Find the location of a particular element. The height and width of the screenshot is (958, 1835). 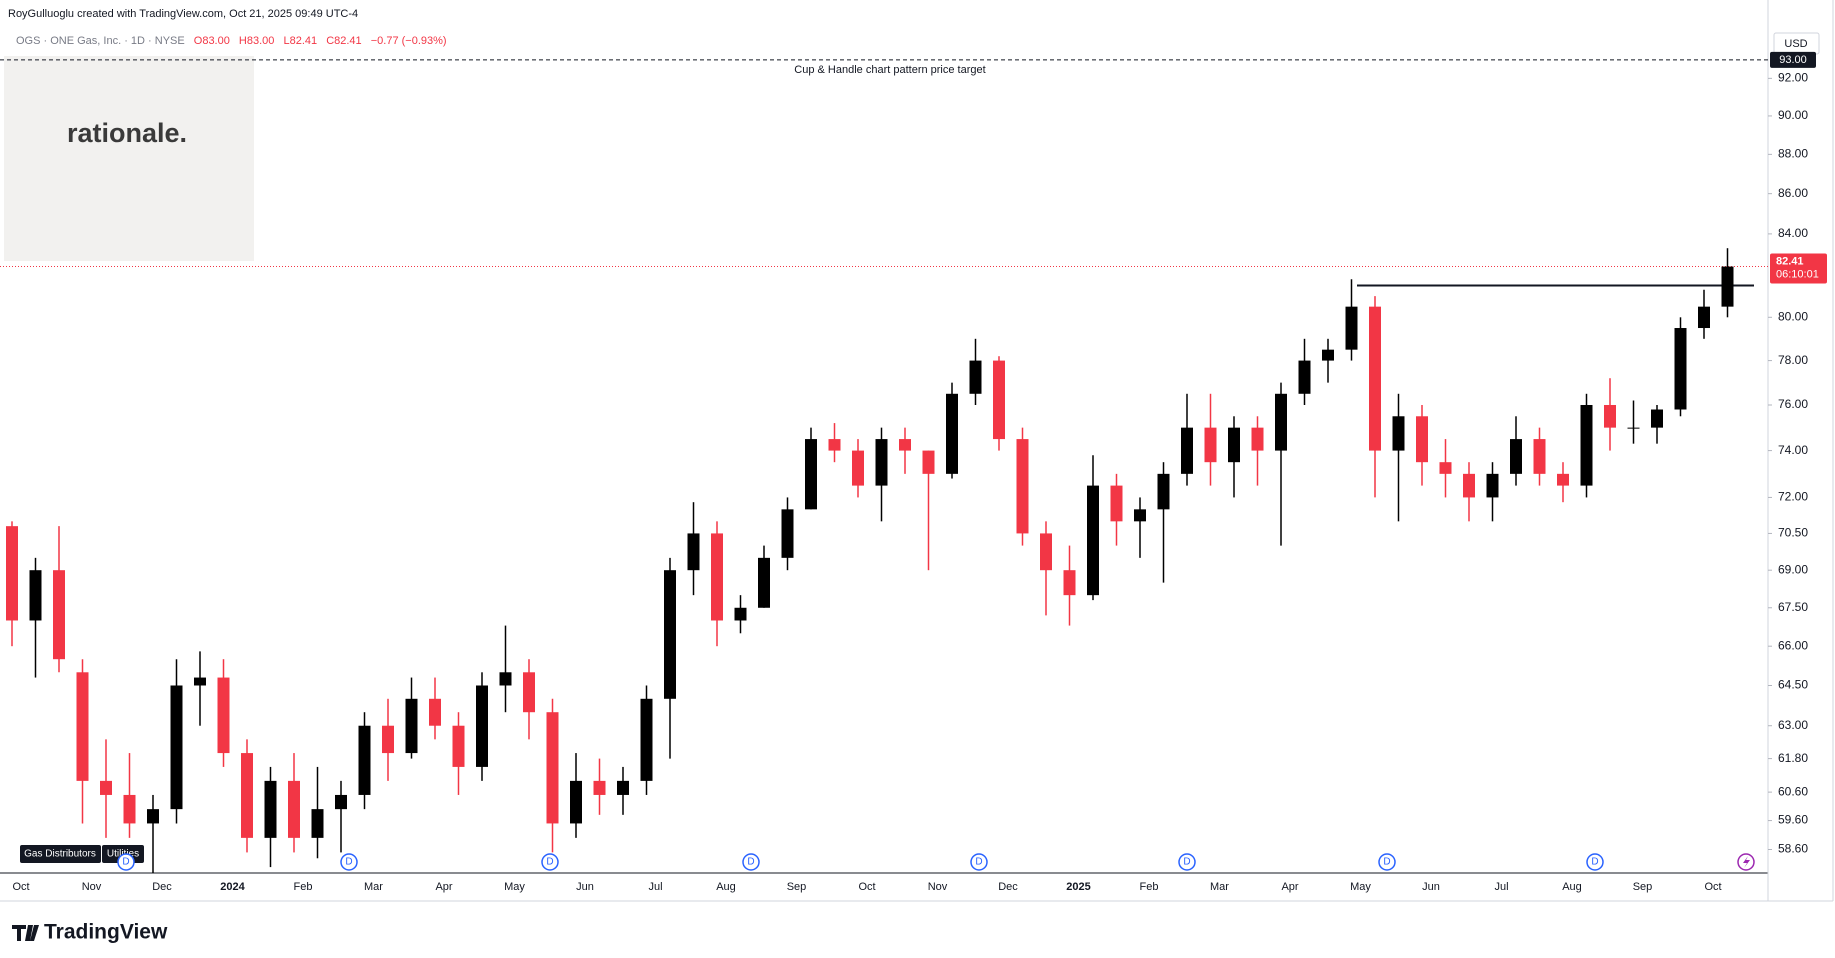

y-tick-label: 64.50 is located at coordinates (1793, 685).